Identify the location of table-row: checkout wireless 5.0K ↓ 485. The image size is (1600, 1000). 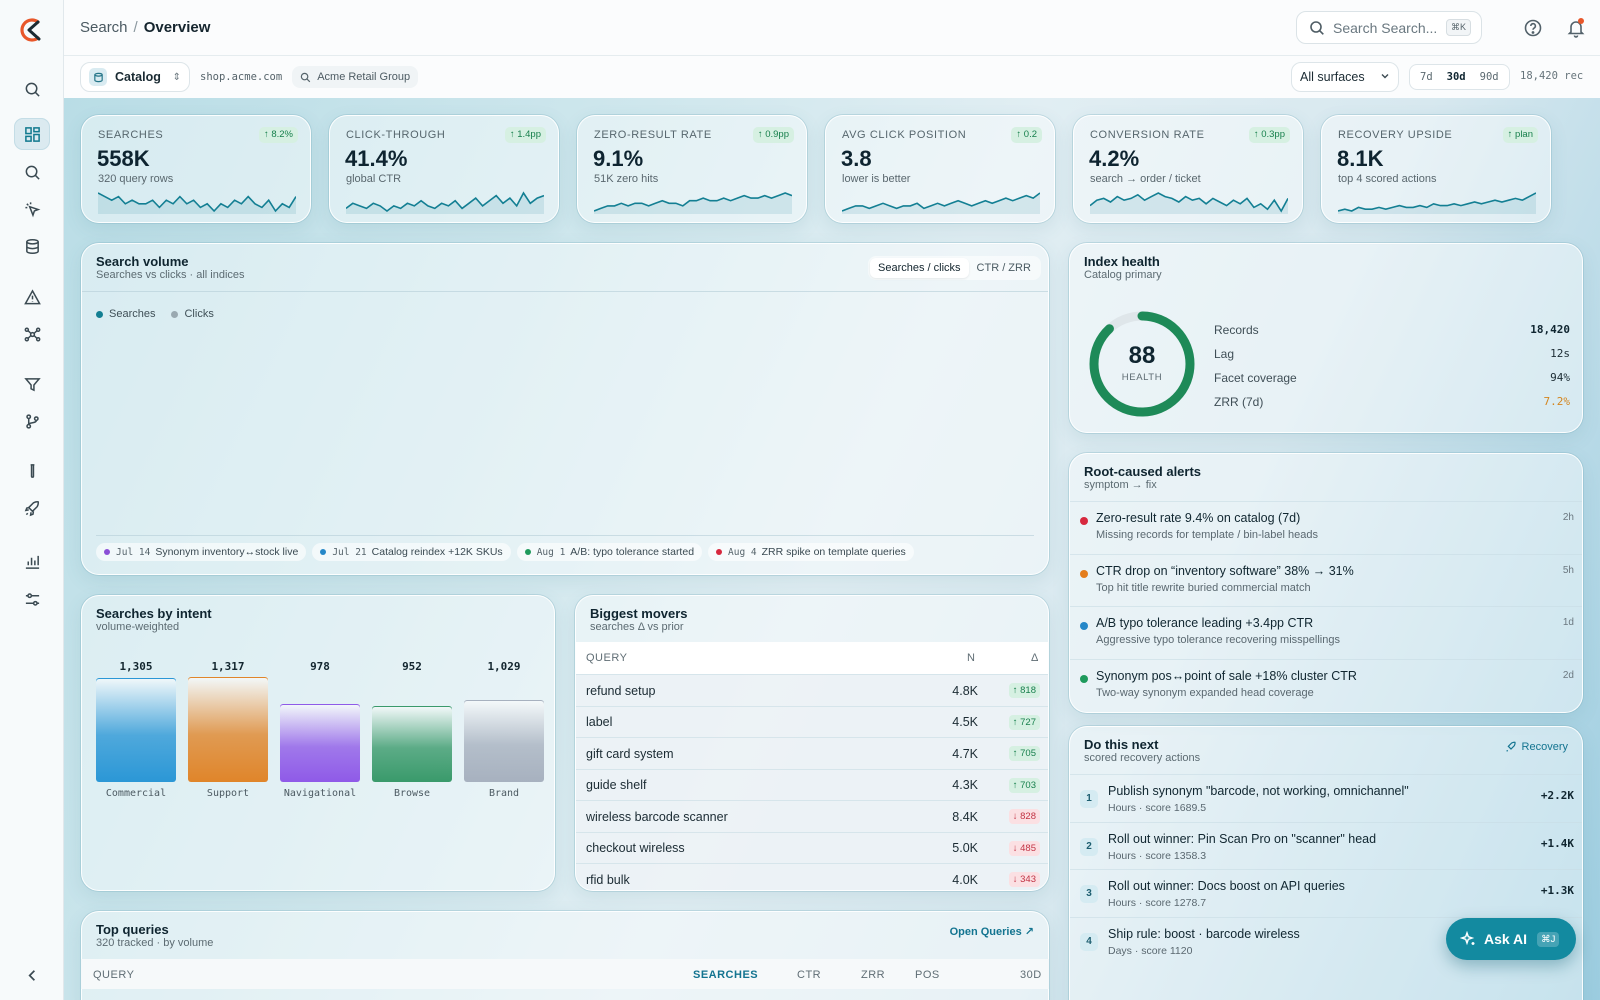
(812, 847).